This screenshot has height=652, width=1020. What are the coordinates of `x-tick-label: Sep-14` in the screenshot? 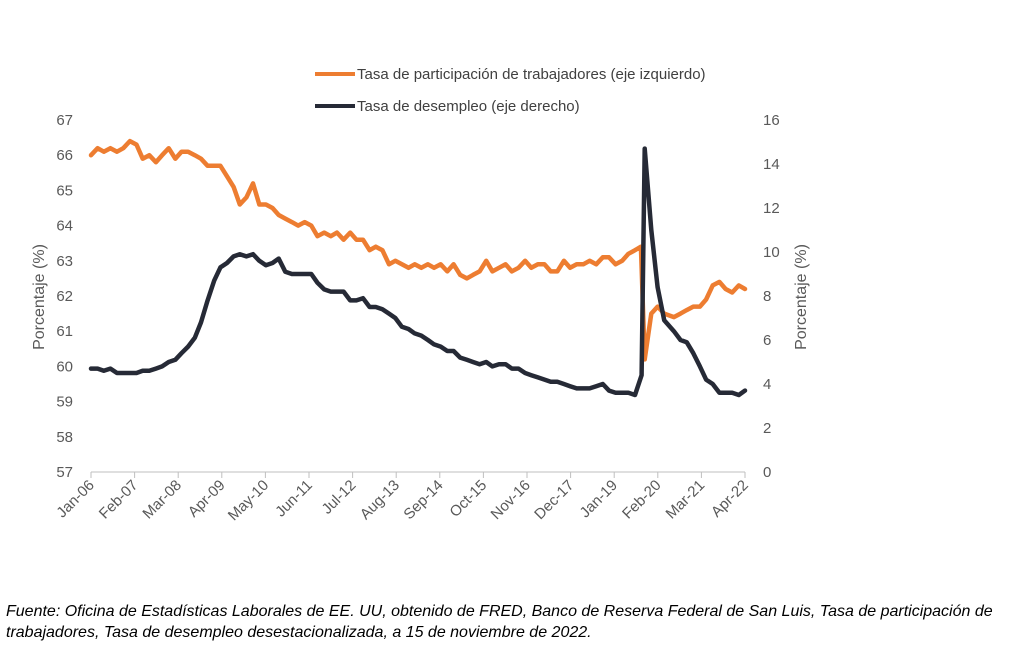 It's located at (423, 500).